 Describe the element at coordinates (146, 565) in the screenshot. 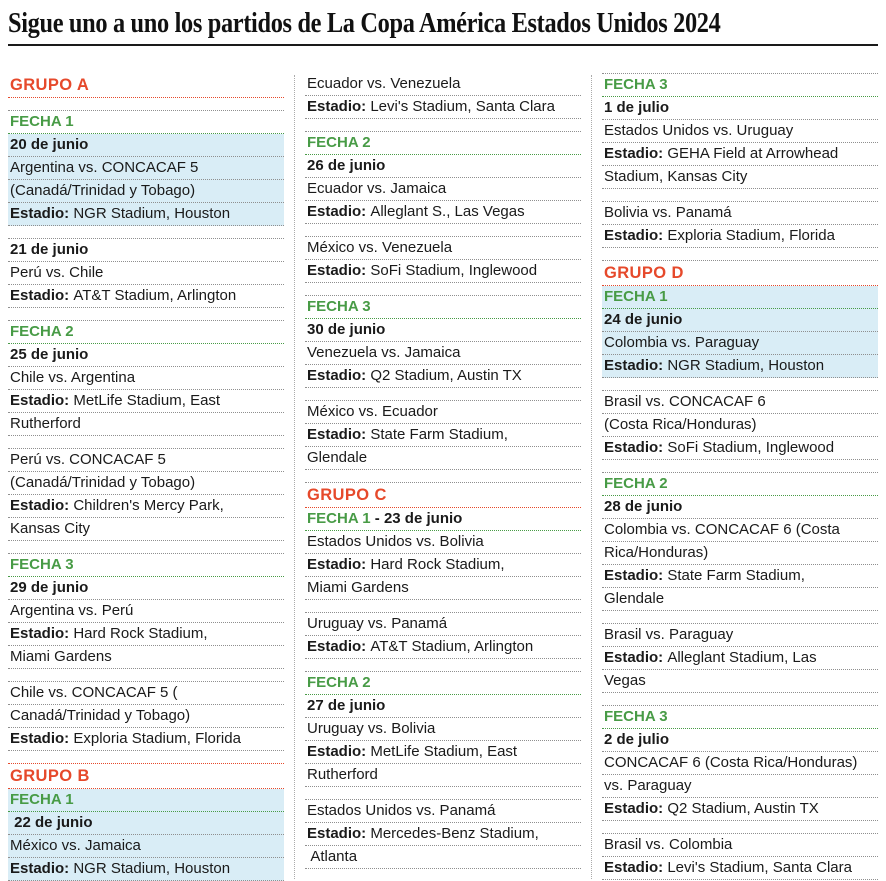

I see `fecha-heading: FECHA 3` at that location.